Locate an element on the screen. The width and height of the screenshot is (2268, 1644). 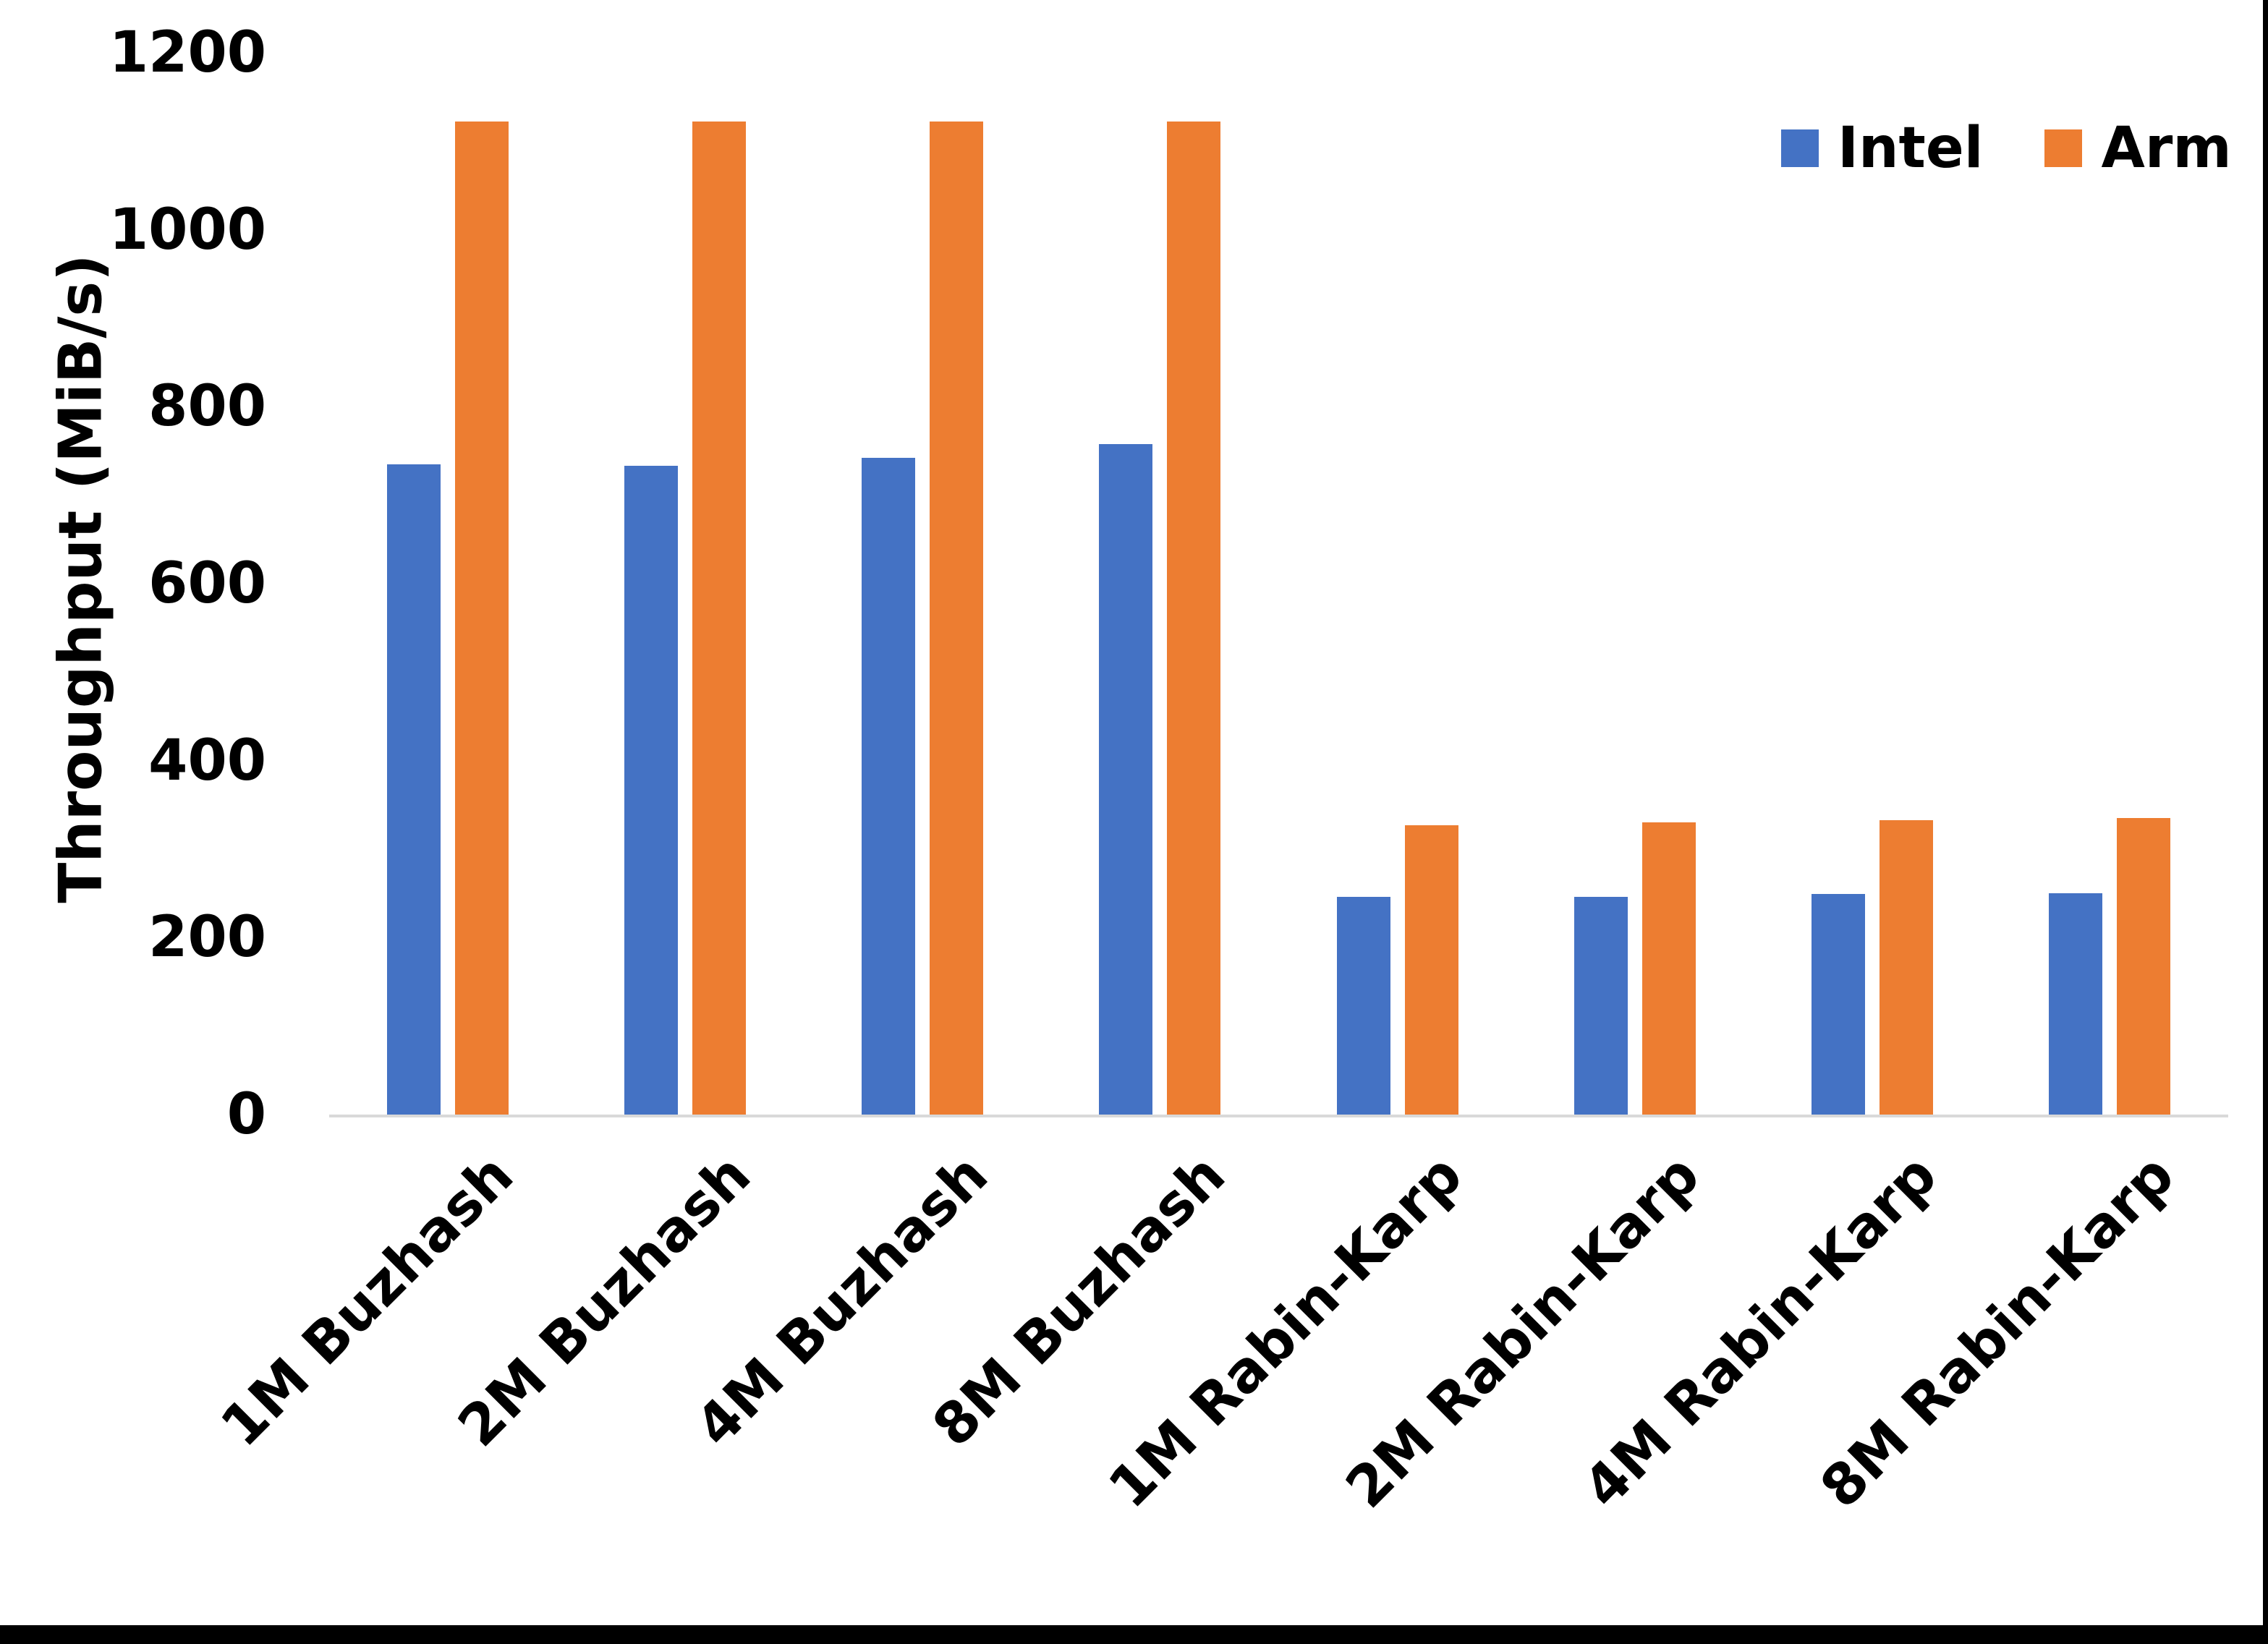
bar-arm-4m-buzhash is located at coordinates (957, 618).